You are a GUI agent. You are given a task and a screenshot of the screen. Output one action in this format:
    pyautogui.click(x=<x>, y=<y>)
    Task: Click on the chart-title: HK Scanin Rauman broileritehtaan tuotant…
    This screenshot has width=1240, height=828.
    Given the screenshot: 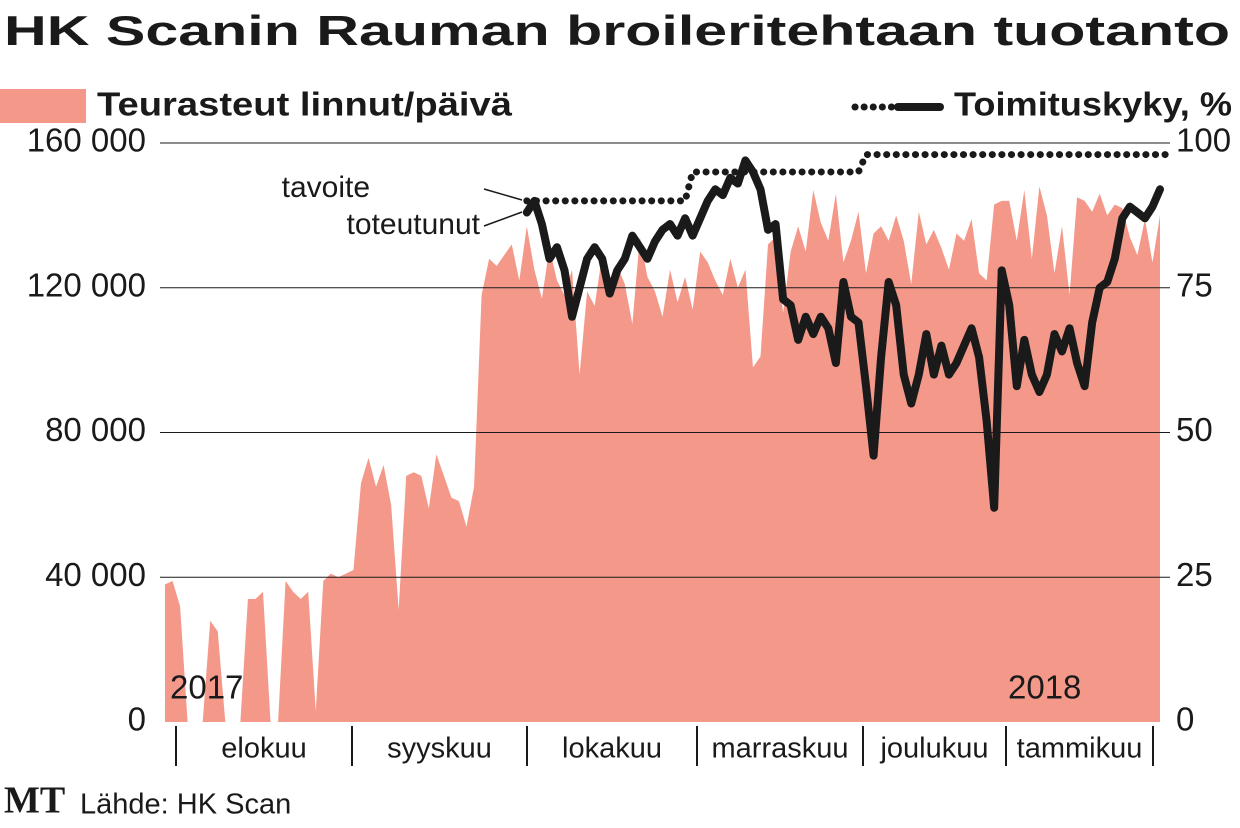 What is the action you would take?
    pyautogui.click(x=617, y=30)
    